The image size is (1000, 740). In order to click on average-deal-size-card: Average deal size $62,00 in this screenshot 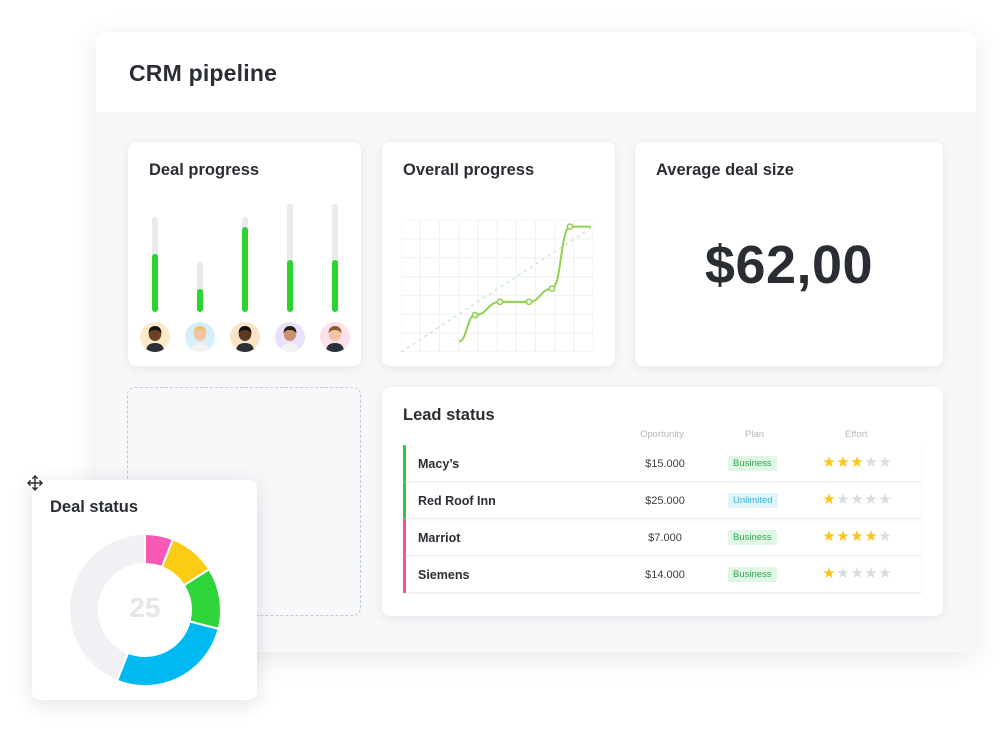, I will do `click(789, 254)`.